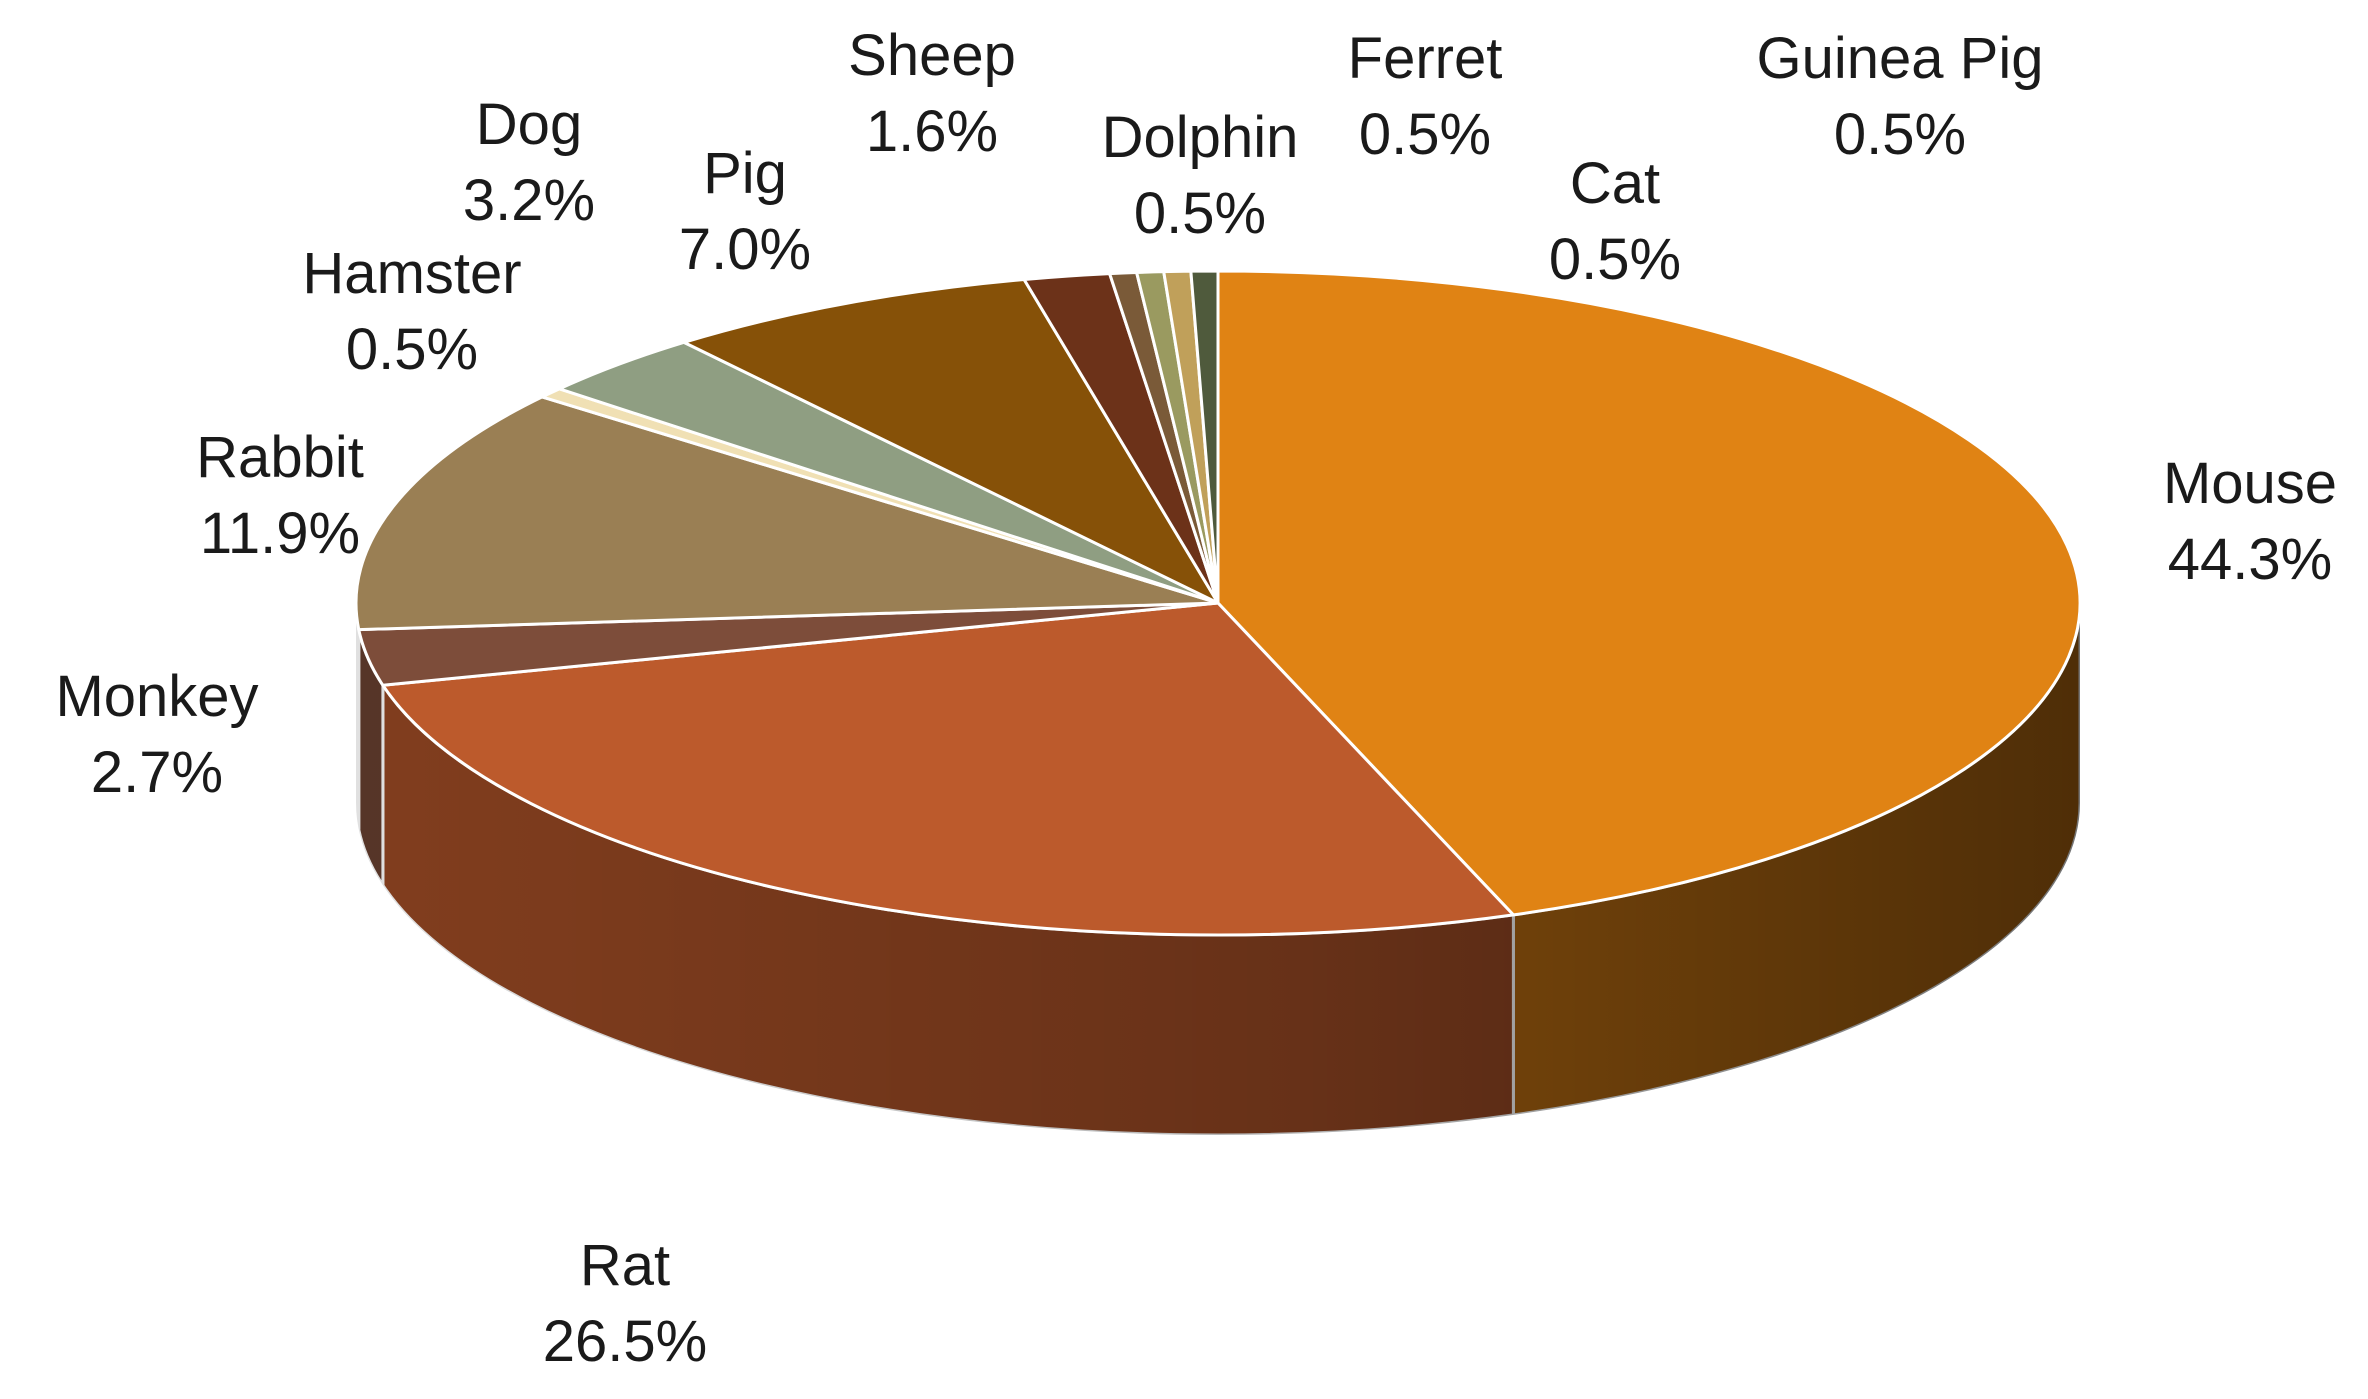 This screenshot has height=1399, width=2368. What do you see at coordinates (2250, 483) in the screenshot?
I see `label-mouse: Mouse` at bounding box center [2250, 483].